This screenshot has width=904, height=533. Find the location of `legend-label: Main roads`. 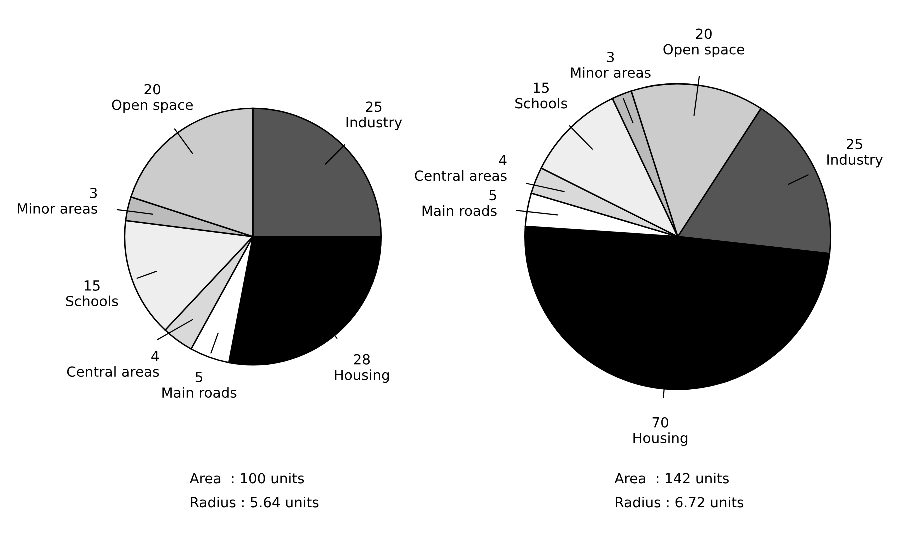

legend-label: Main roads is located at coordinates (459, 210).